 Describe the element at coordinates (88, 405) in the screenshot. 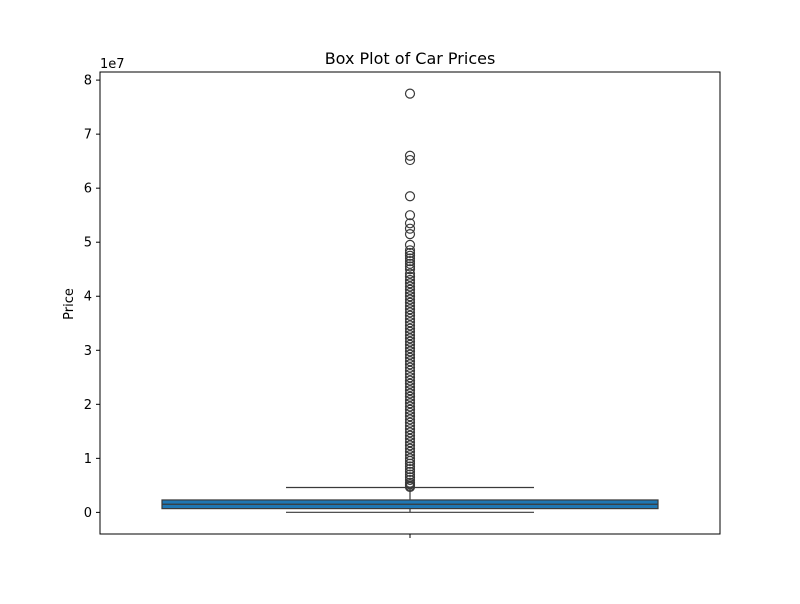

I see `y-tick-label: 2` at that location.